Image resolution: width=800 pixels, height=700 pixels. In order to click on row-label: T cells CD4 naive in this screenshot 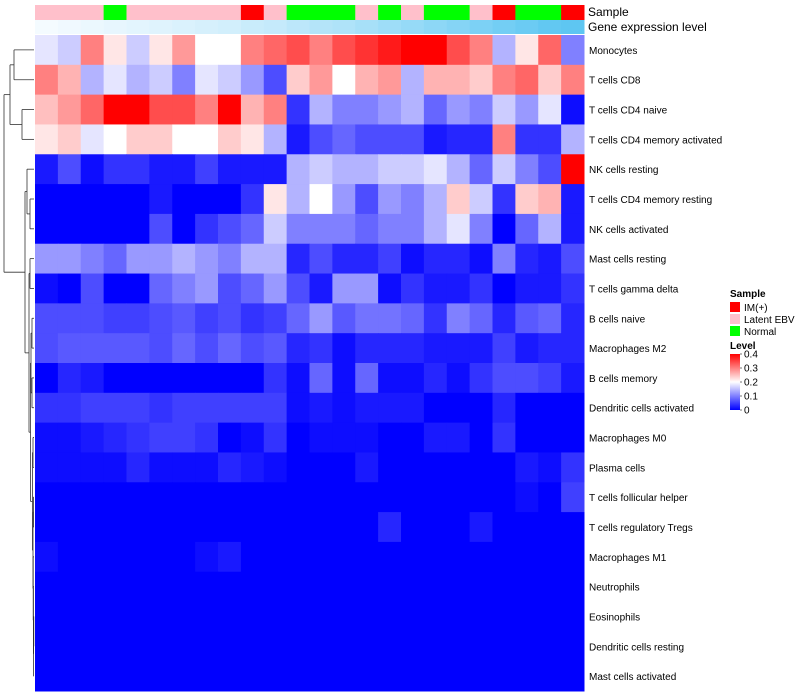, I will do `click(628, 111)`.